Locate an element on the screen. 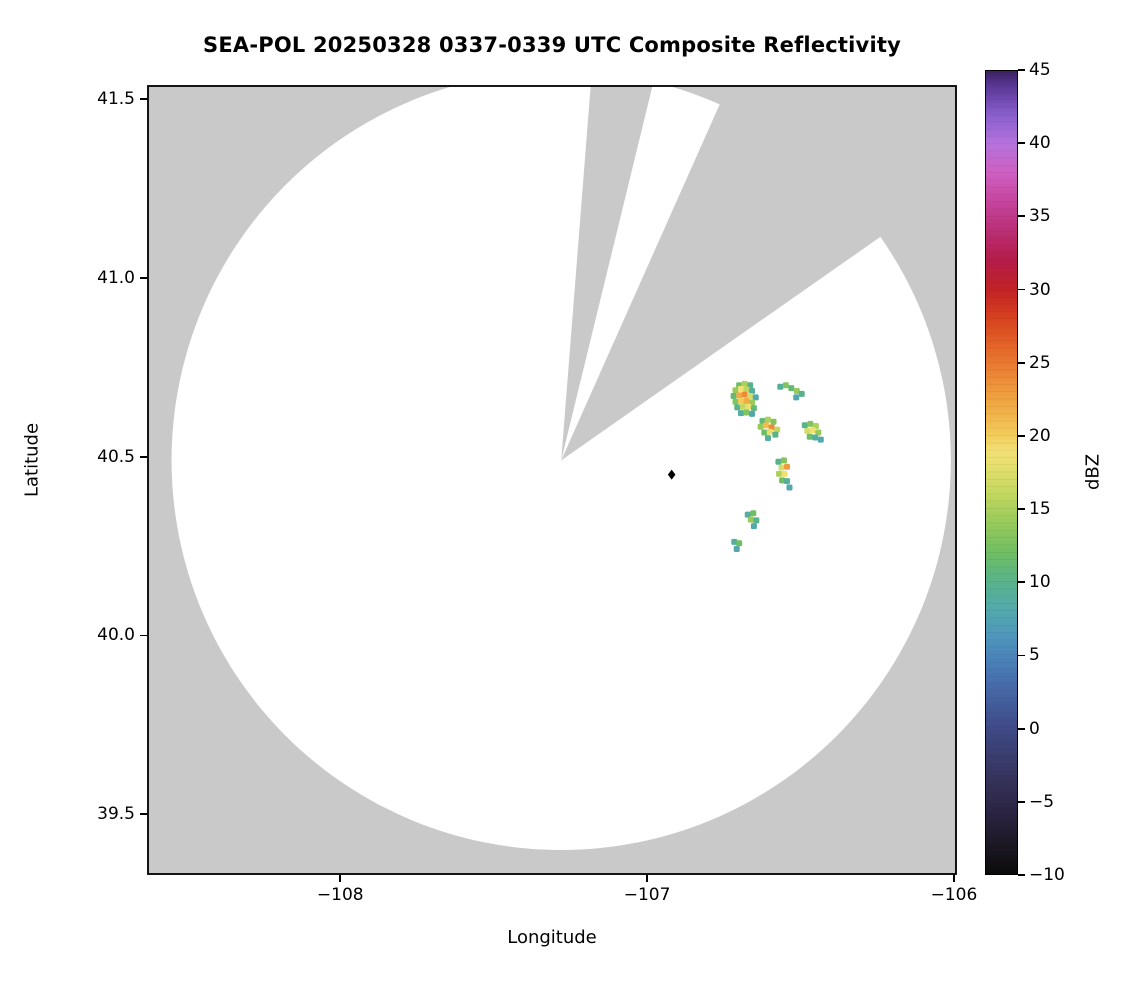 The image size is (1146, 990). colorbar-tick-label: 30 is located at coordinates (1040, 289).